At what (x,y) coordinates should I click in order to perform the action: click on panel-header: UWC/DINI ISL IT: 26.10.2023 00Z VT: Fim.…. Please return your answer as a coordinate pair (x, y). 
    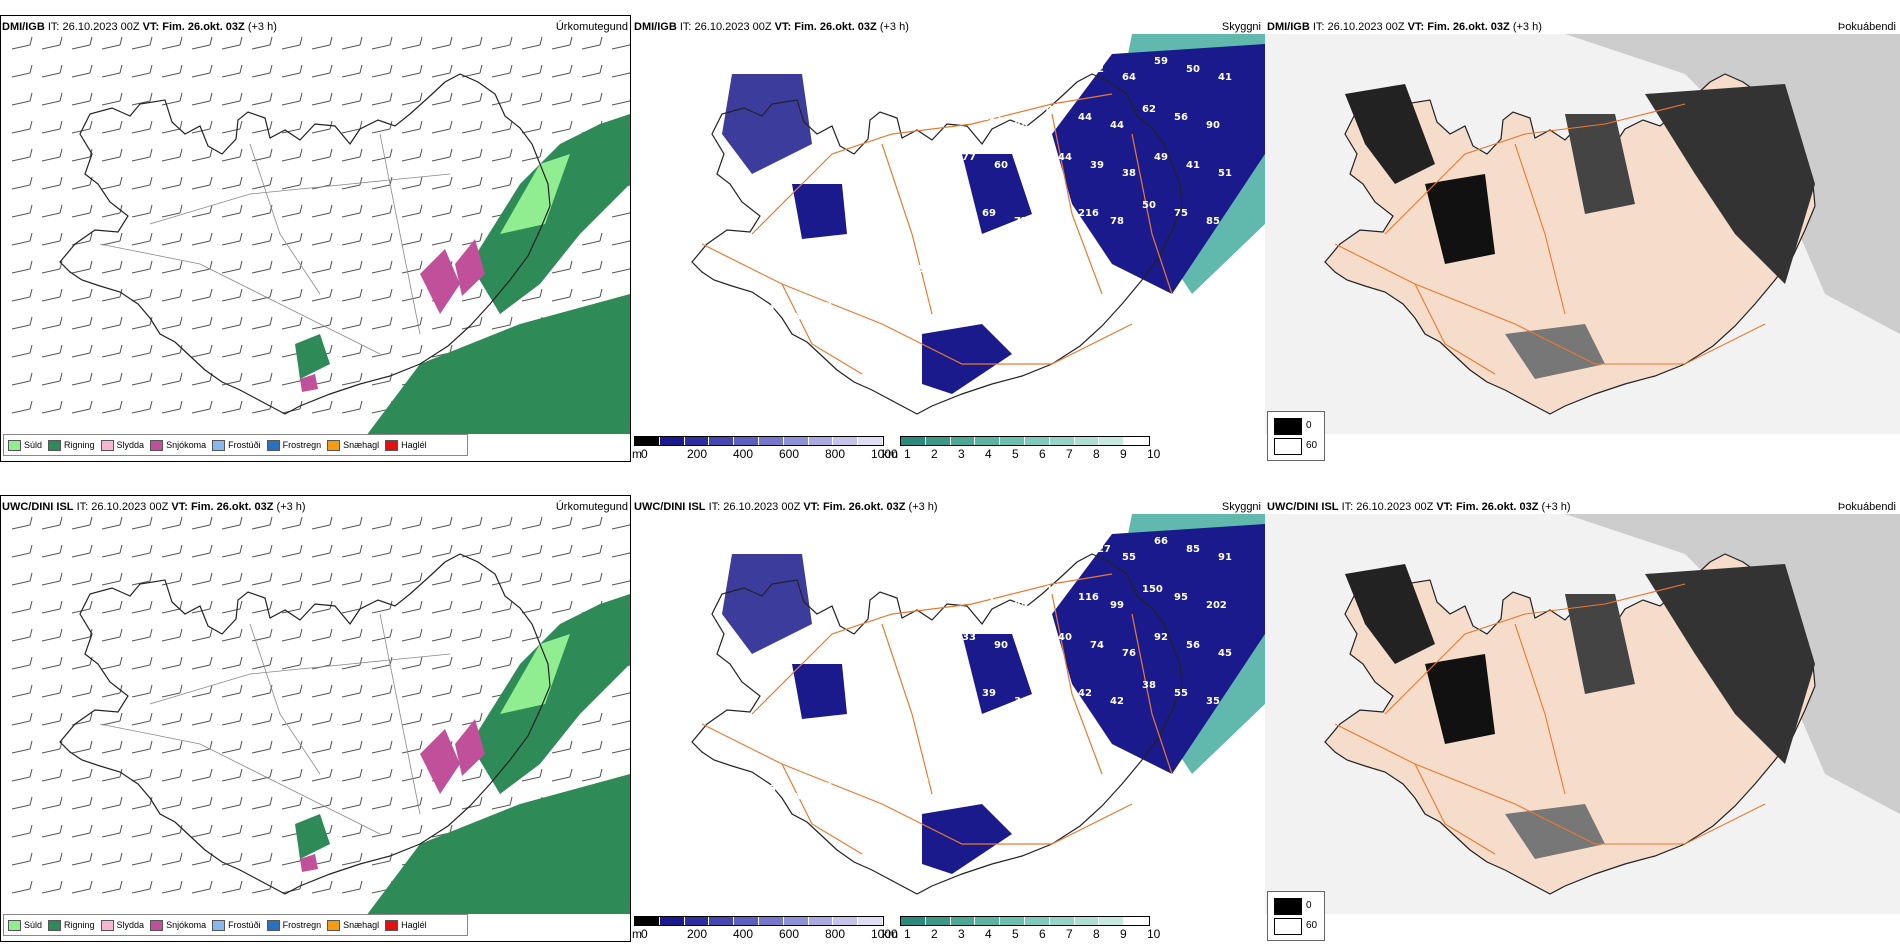
    Looking at the image, I should click on (1419, 507).